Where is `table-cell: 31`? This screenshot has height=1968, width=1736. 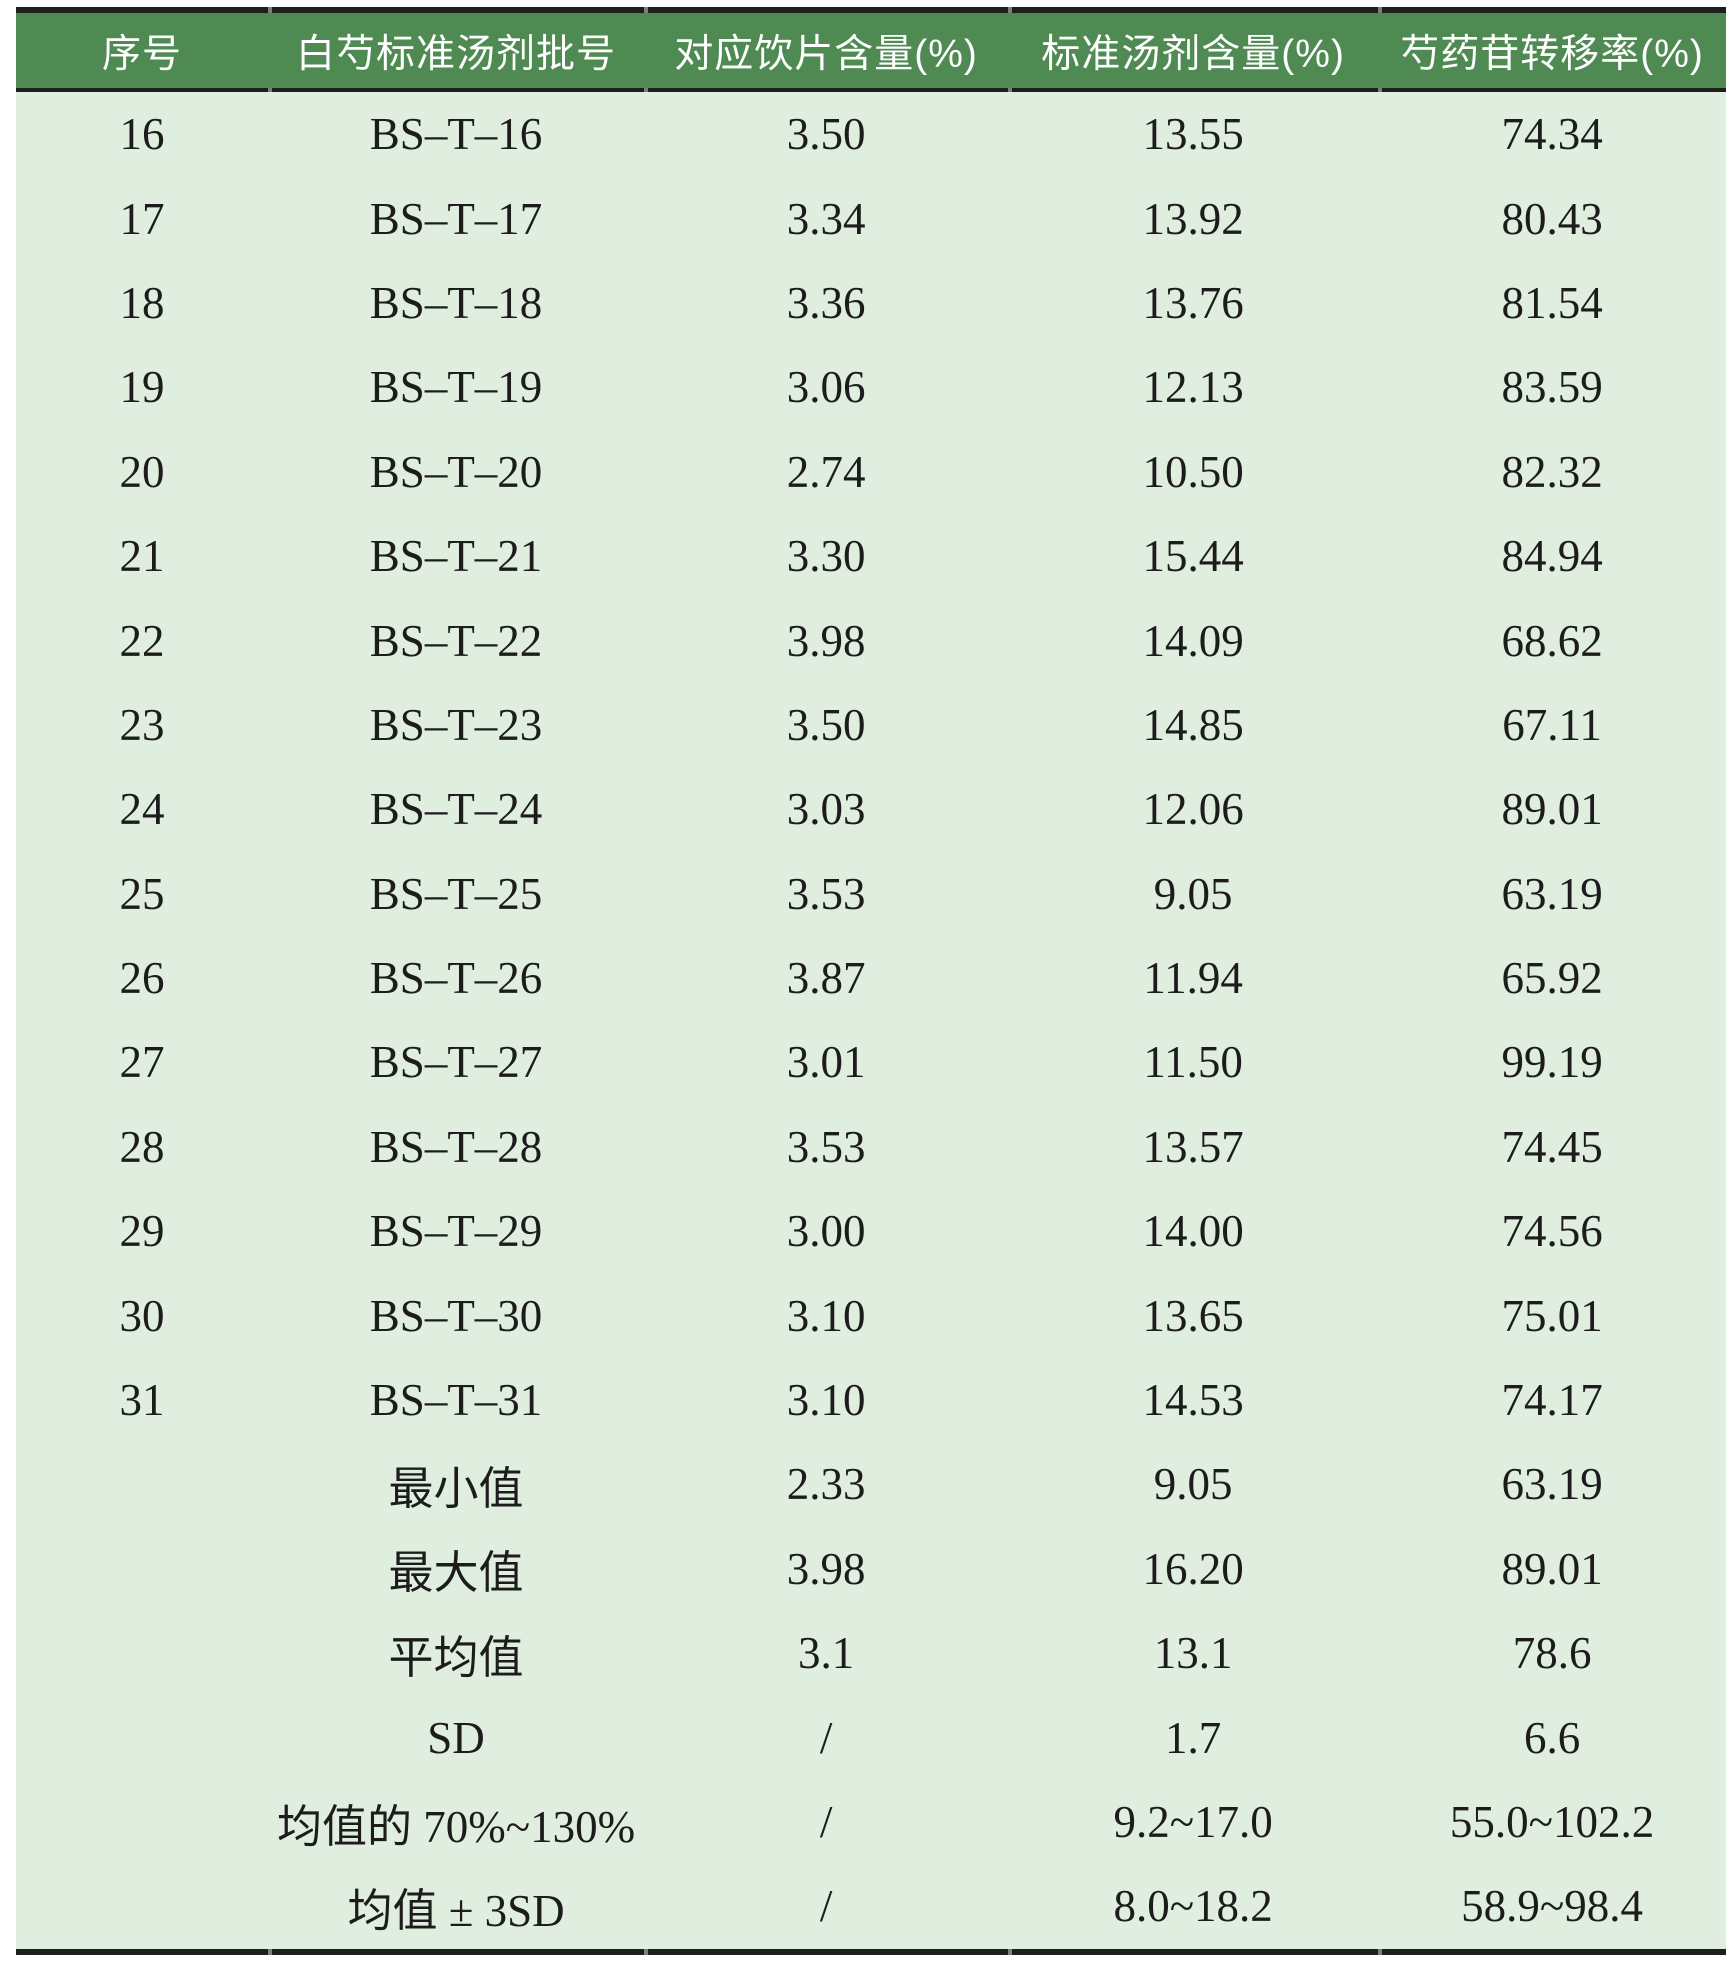 table-cell: 31 is located at coordinates (142, 1400).